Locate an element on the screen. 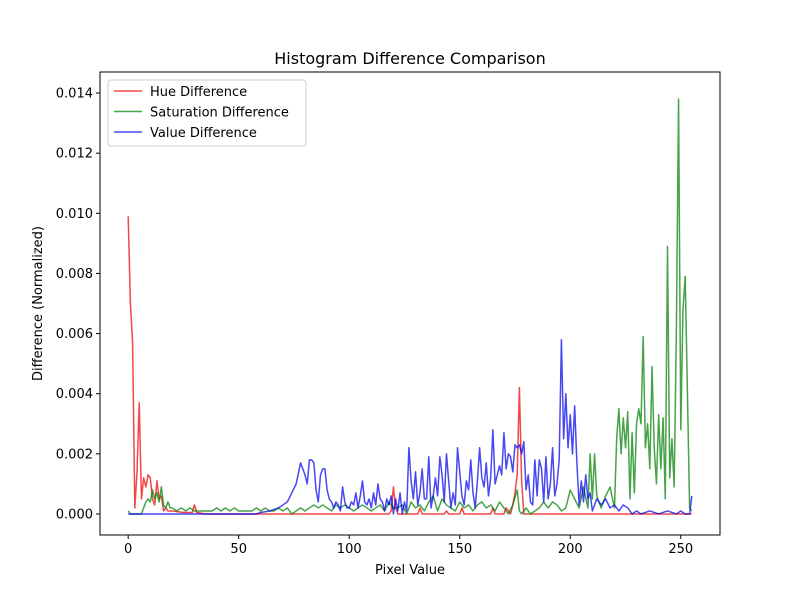 The width and height of the screenshot is (800, 600). legend-label-1: Saturation Difference is located at coordinates (219, 113).